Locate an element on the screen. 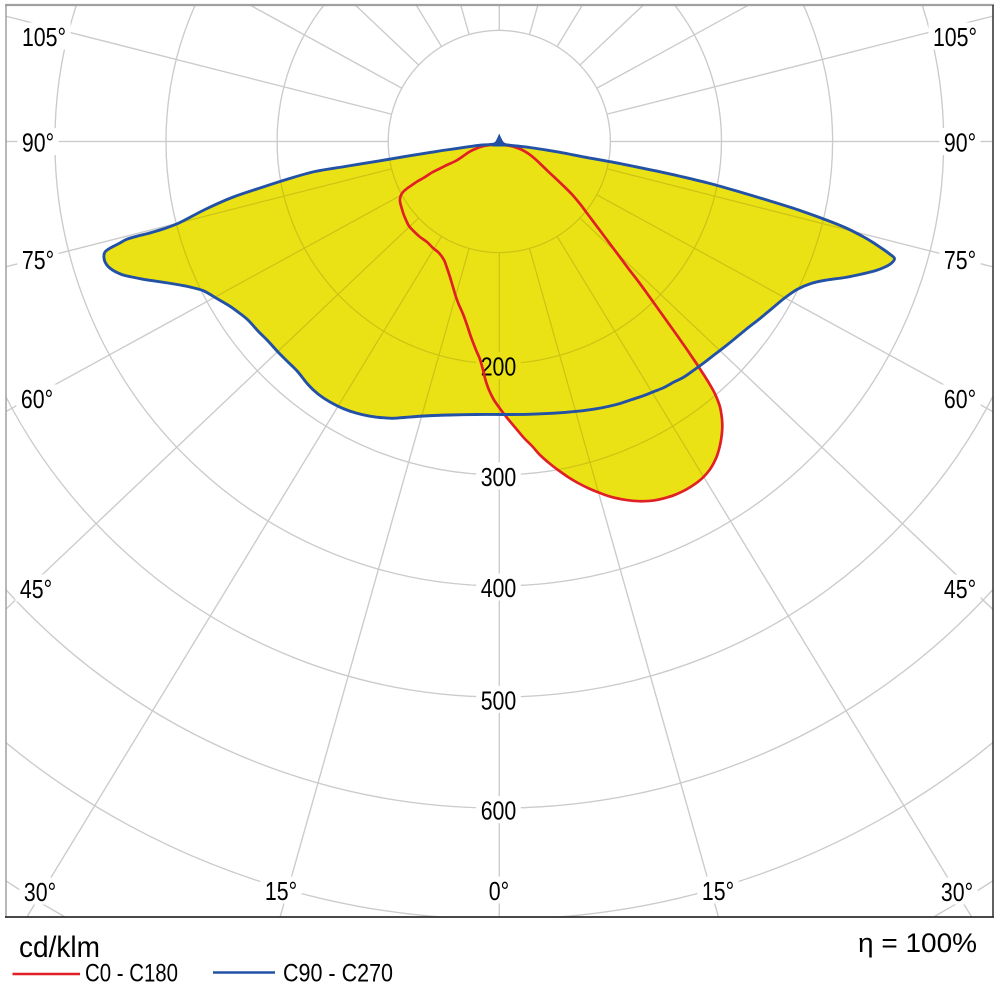  svg-text: cd/klm is located at coordinates (59, 947).